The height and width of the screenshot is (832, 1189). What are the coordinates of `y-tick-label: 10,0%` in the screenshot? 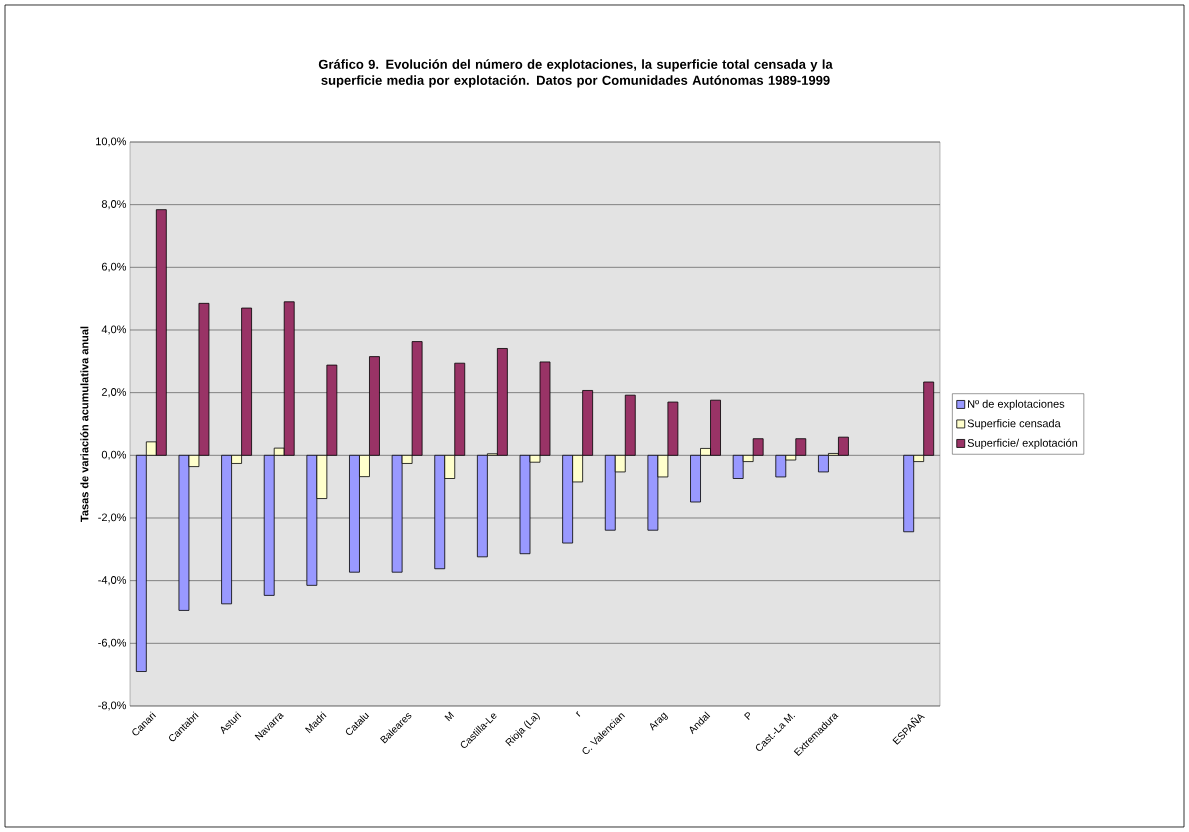 It's located at (111, 142).